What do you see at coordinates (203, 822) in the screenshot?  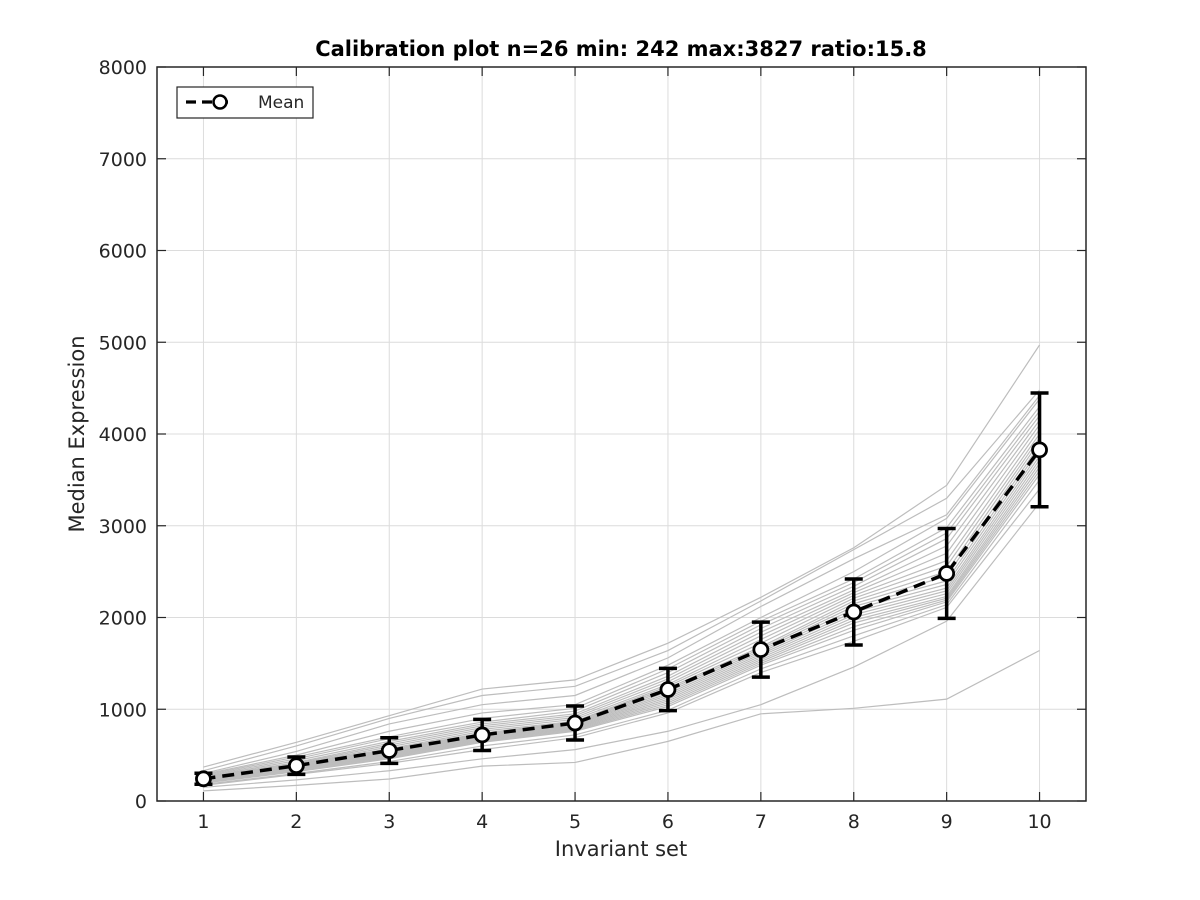 I see `x-tick-label: 1` at bounding box center [203, 822].